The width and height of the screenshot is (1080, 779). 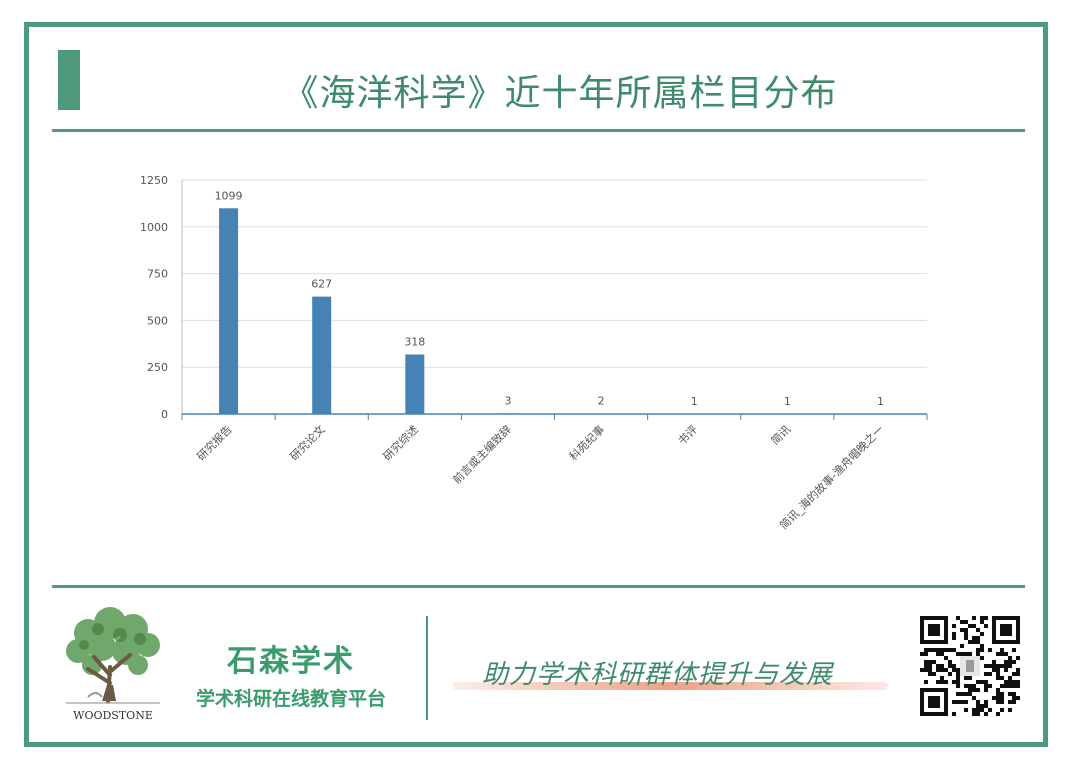 What do you see at coordinates (69, 80) in the screenshot?
I see `title-accent-bar` at bounding box center [69, 80].